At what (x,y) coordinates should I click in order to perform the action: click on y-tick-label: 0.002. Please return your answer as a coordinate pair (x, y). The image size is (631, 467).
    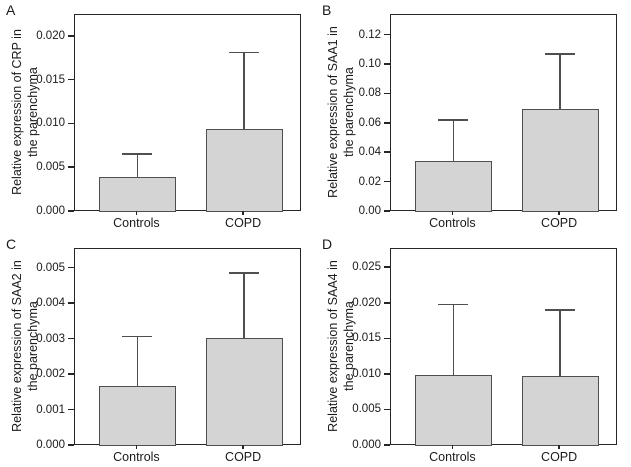
    Looking at the image, I should click on (50, 374).